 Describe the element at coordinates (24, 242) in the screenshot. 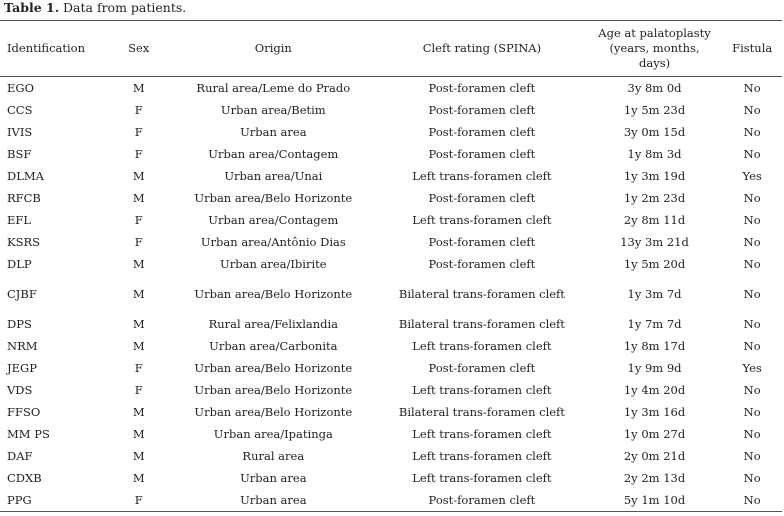

I see `cell-identification: KSRS` at that location.